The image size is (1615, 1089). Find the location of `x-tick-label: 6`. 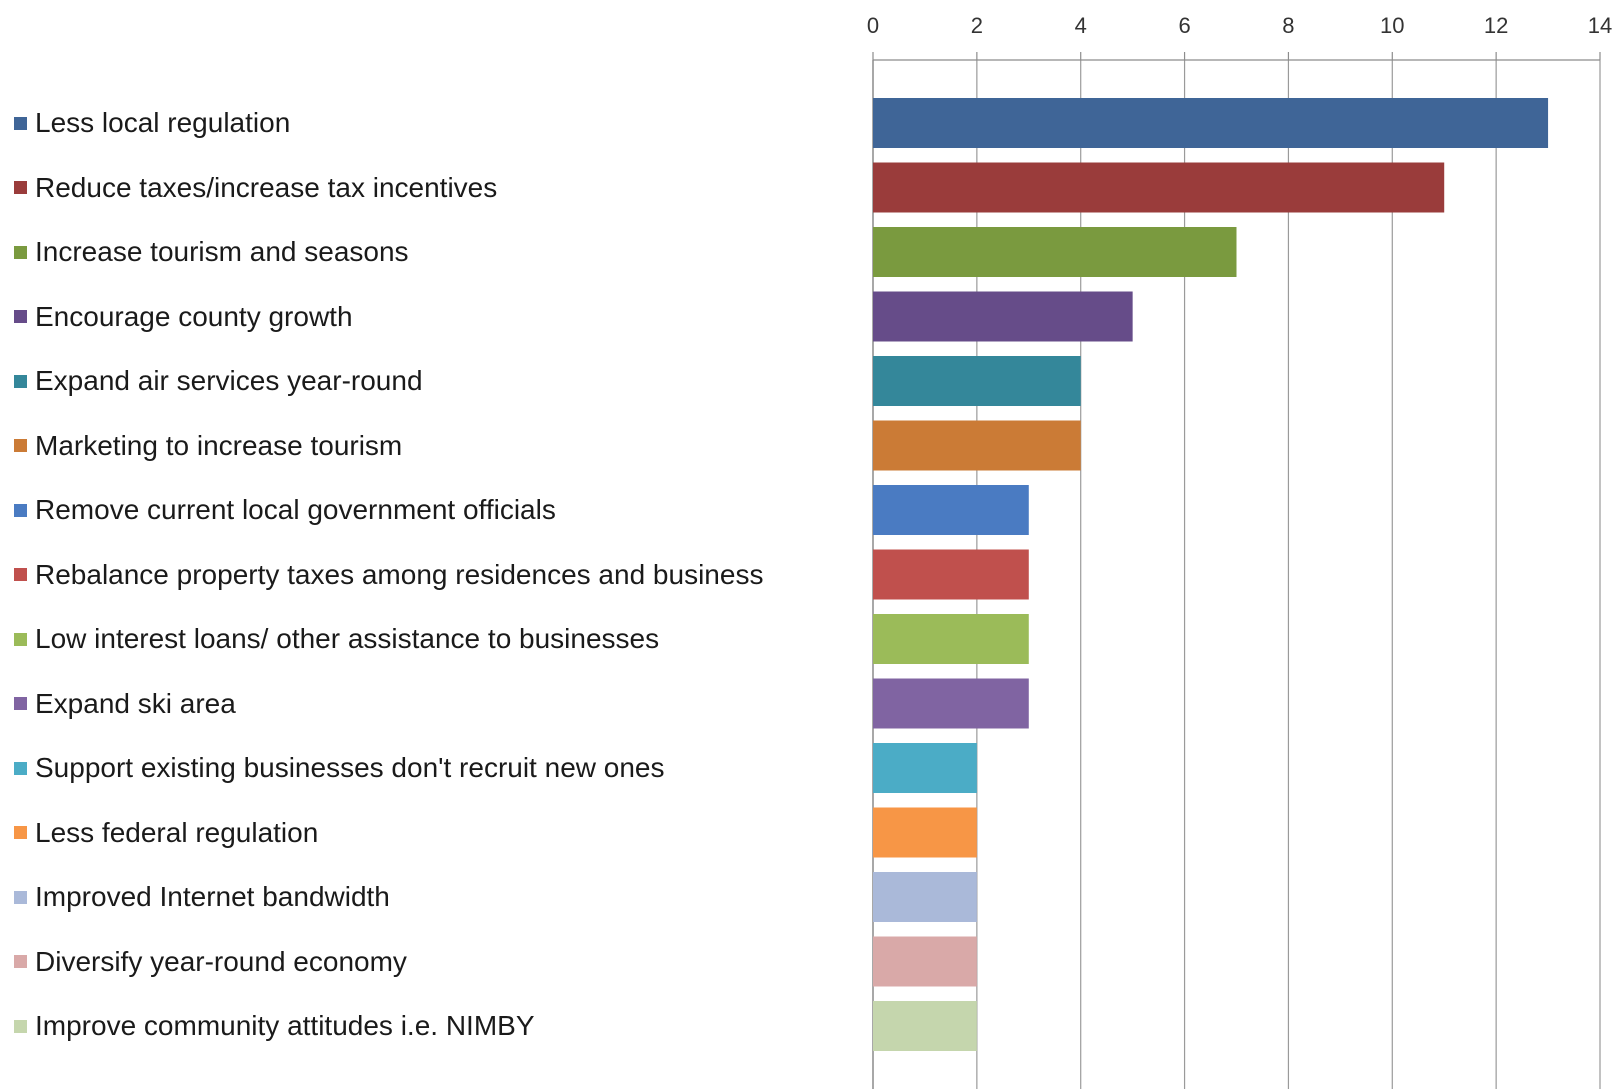

x-tick-label: 6 is located at coordinates (1184, 25).